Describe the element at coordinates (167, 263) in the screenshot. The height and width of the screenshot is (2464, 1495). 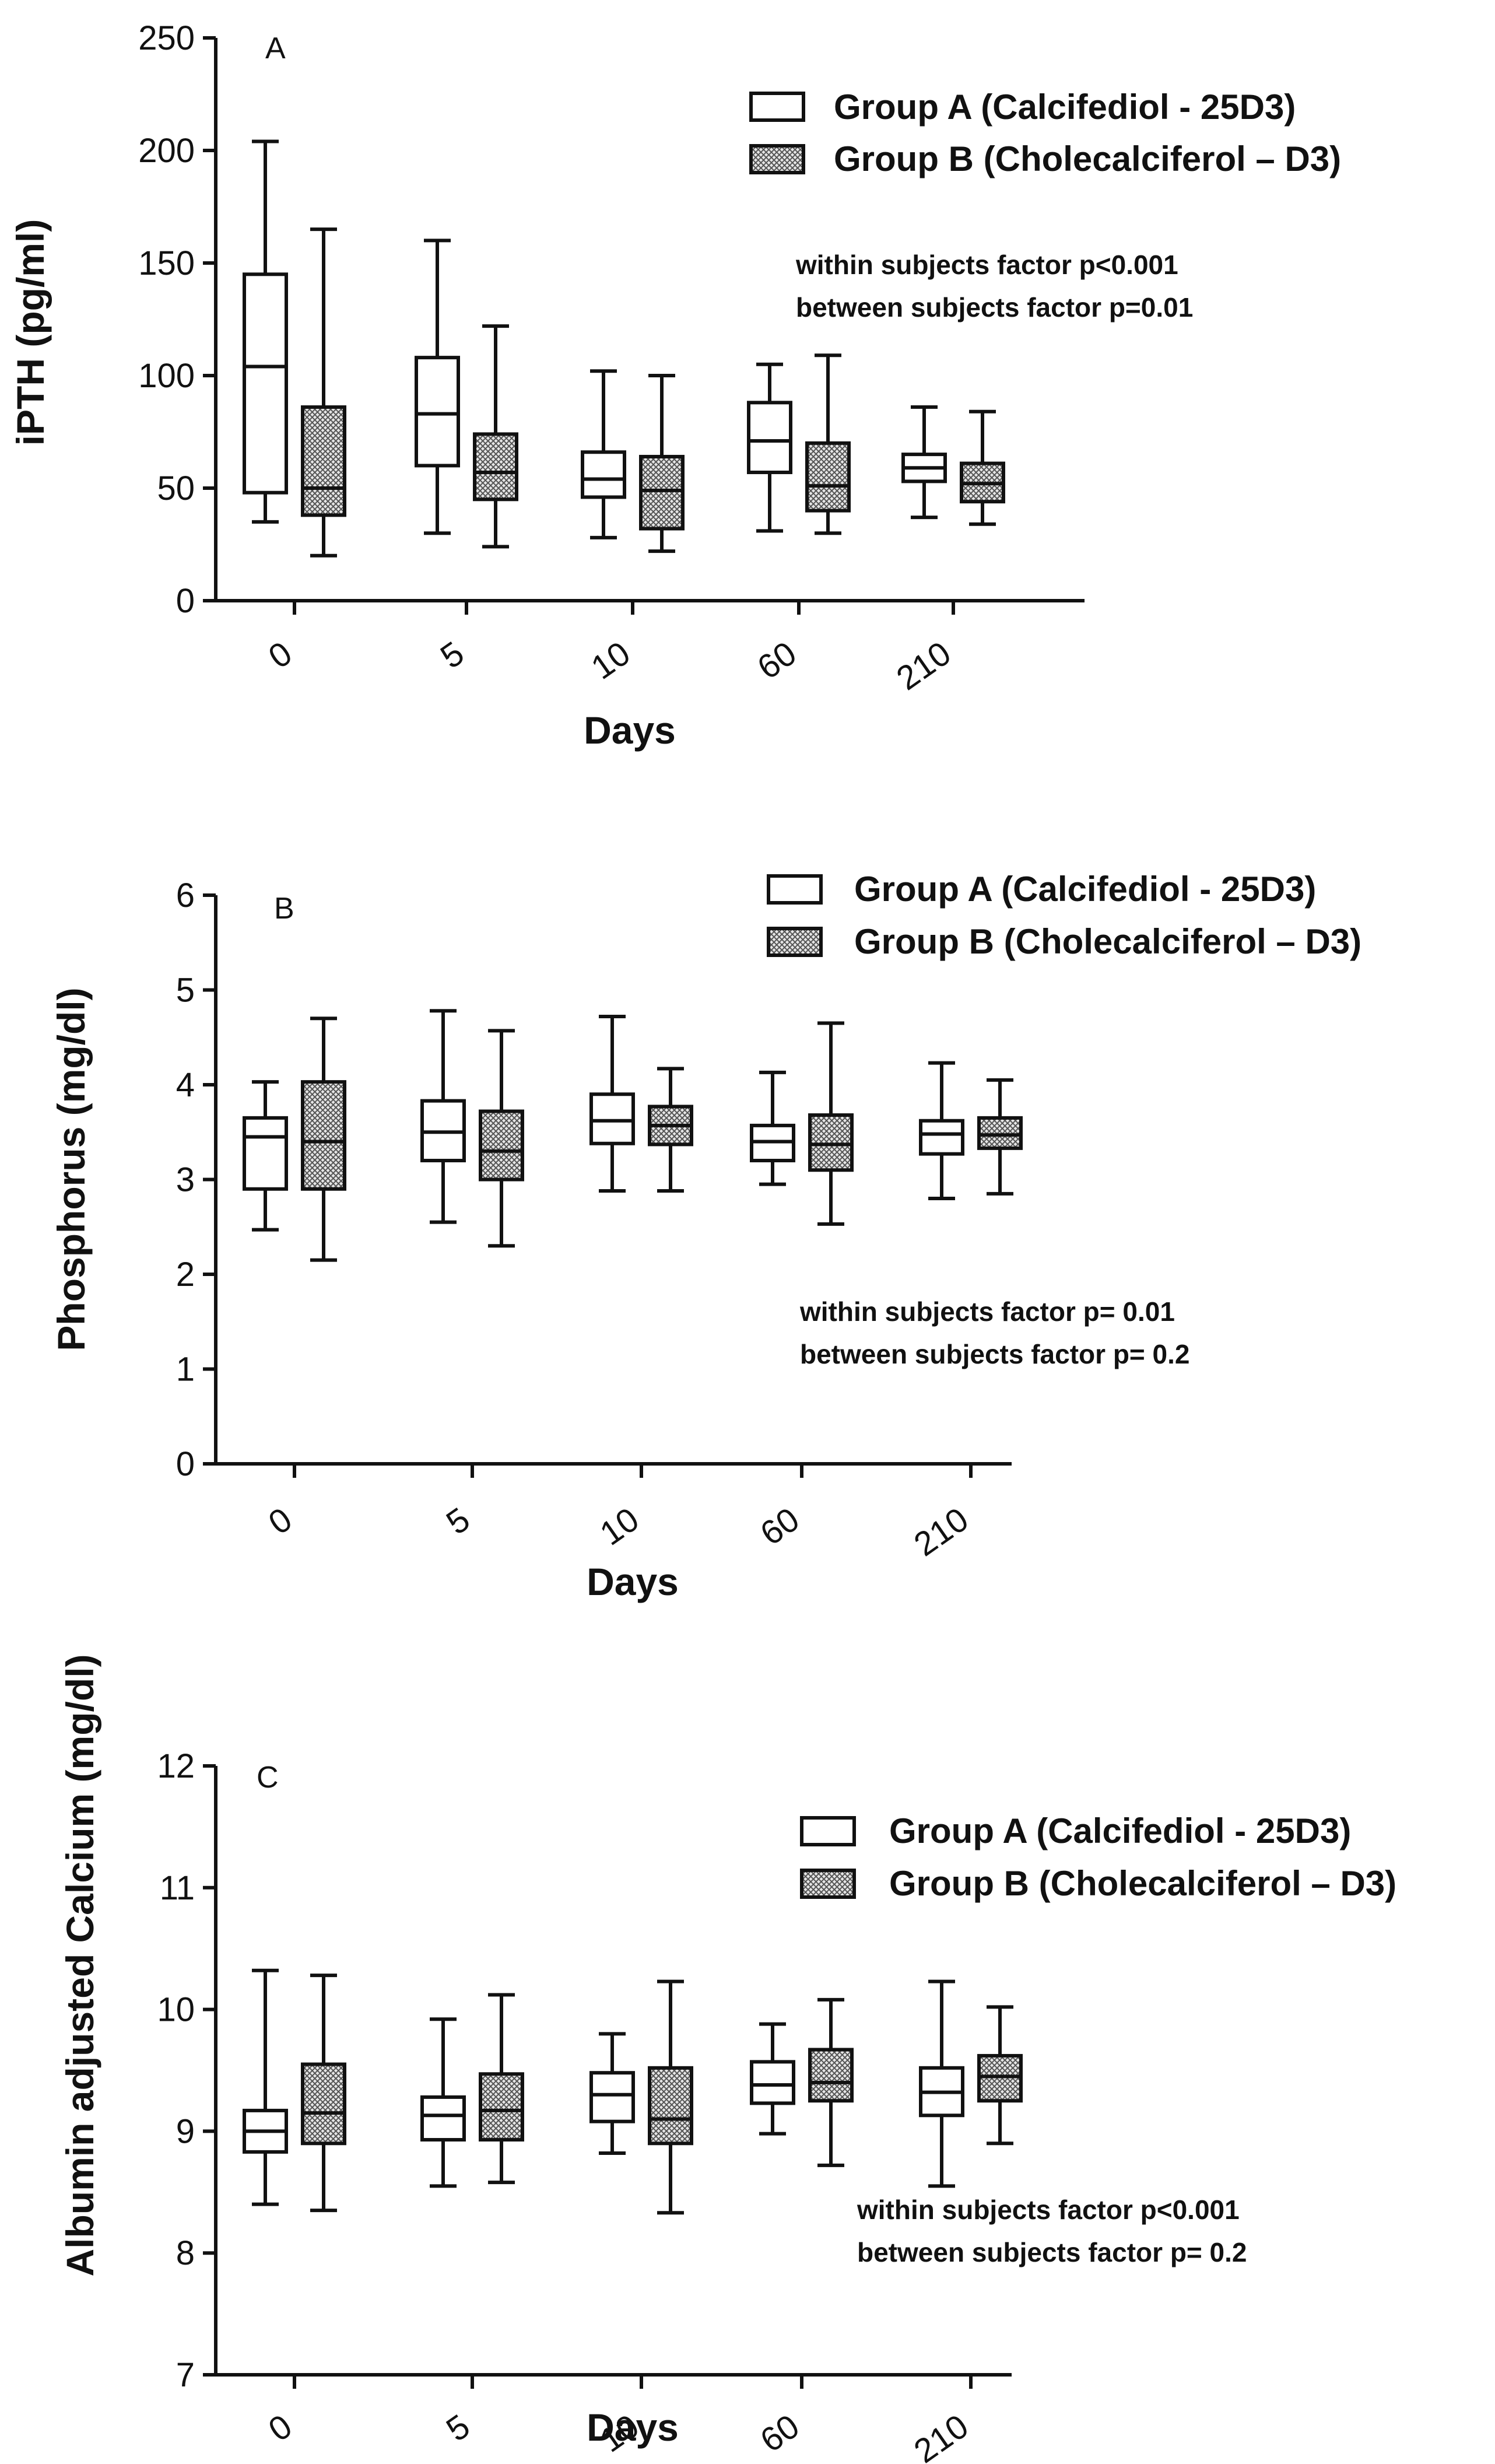
I see `y-tick-label: 150` at that location.